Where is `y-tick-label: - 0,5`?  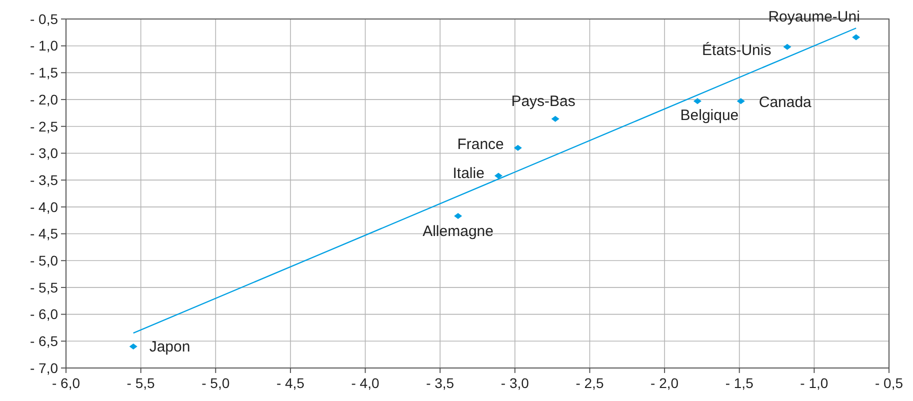
y-tick-label: - 0,5 is located at coordinates (44, 18).